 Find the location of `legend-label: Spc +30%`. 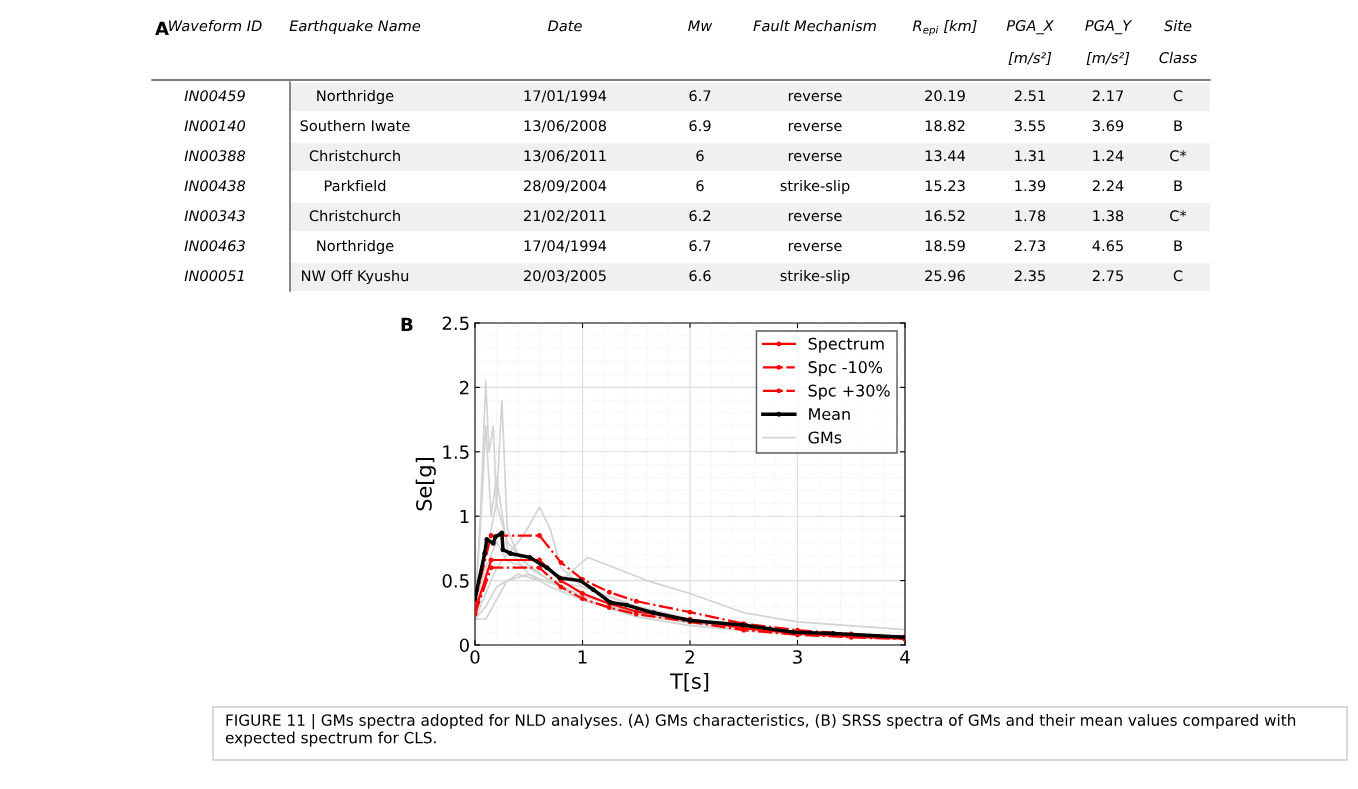

legend-label: Spc +30% is located at coordinates (849, 392).